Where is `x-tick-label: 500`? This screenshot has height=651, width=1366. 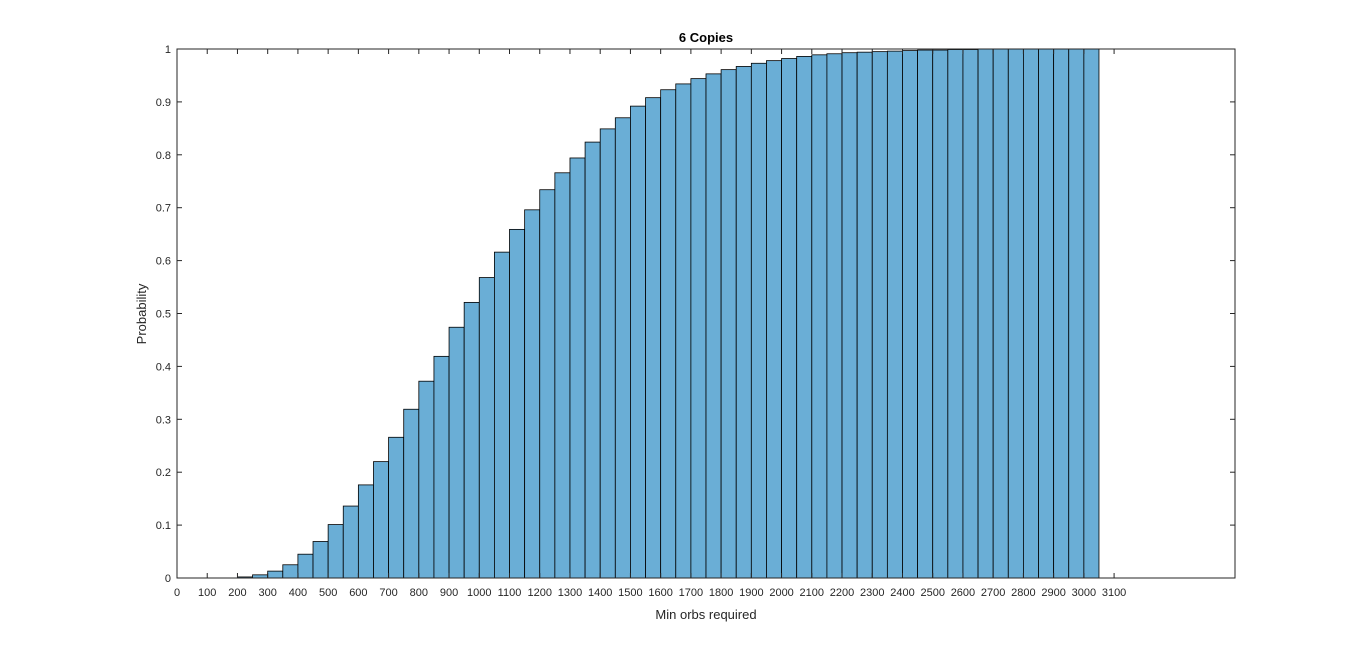
x-tick-label: 500 is located at coordinates (328, 593).